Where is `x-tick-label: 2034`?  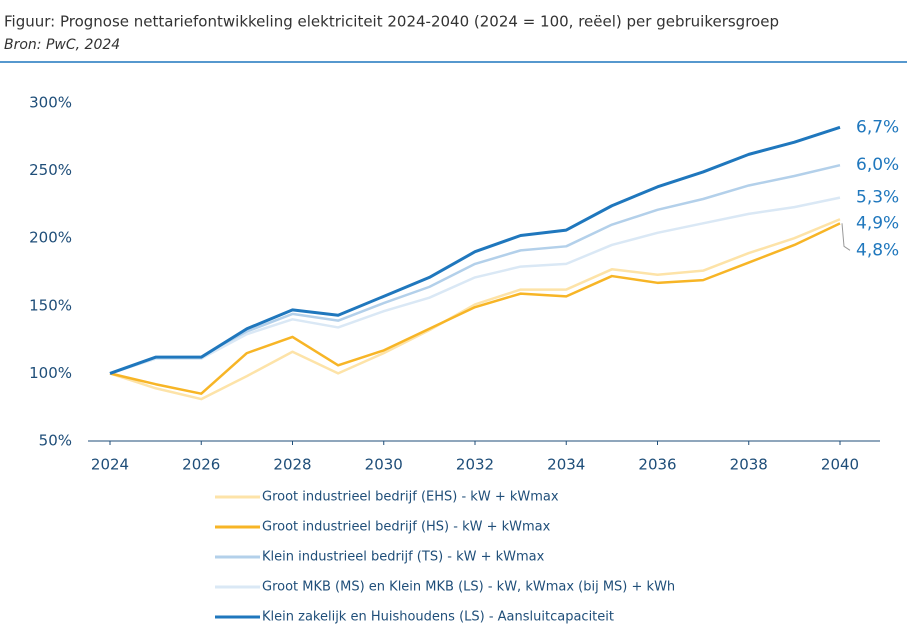 x-tick-label: 2034 is located at coordinates (566, 465).